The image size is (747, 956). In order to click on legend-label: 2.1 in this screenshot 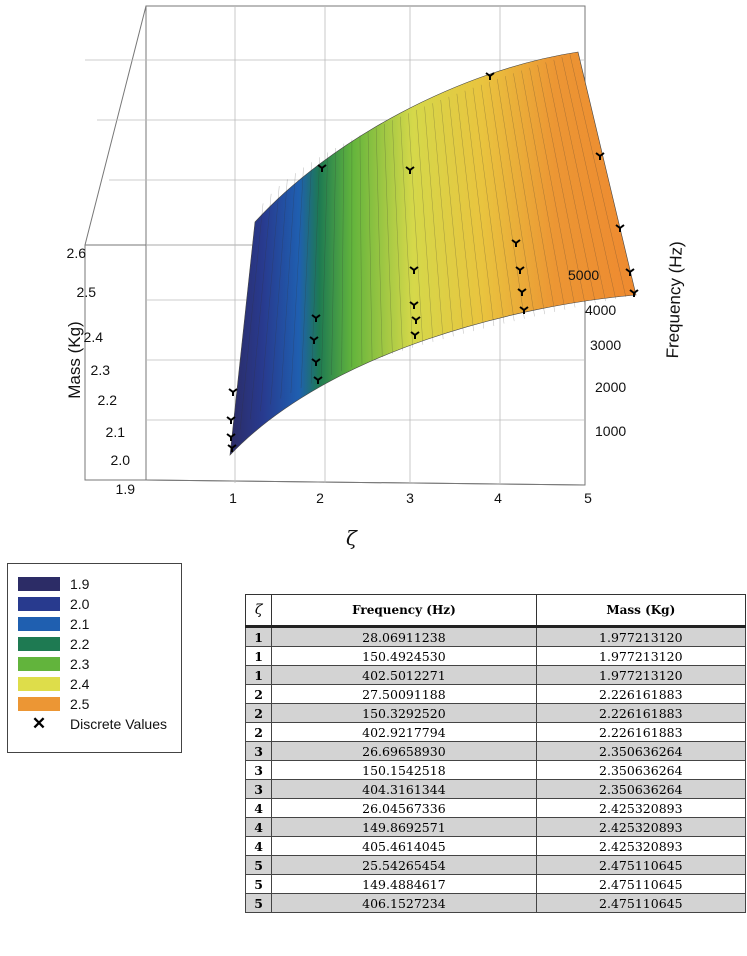, I will do `click(80, 624)`.